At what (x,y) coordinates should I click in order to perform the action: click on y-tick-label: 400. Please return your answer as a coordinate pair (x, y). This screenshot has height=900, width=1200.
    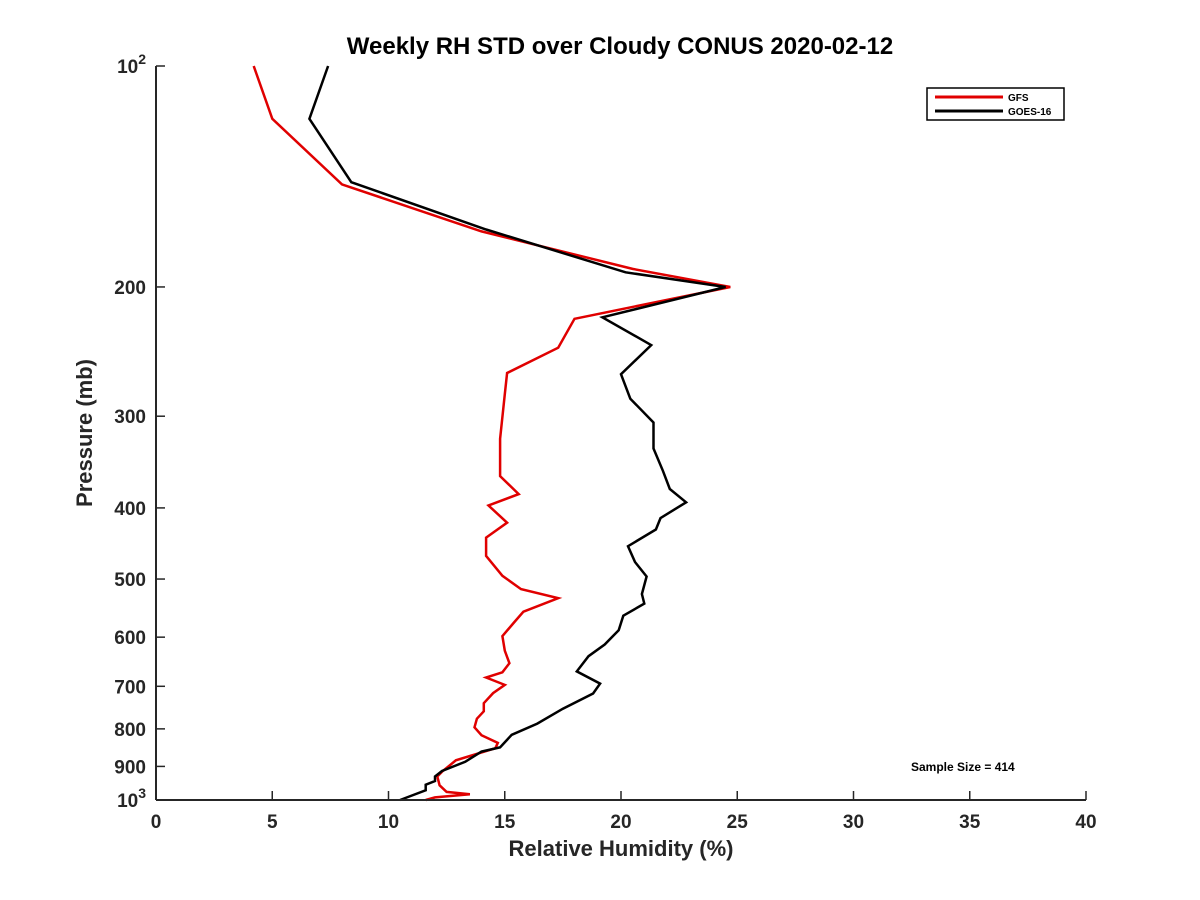
    Looking at the image, I should click on (130, 509).